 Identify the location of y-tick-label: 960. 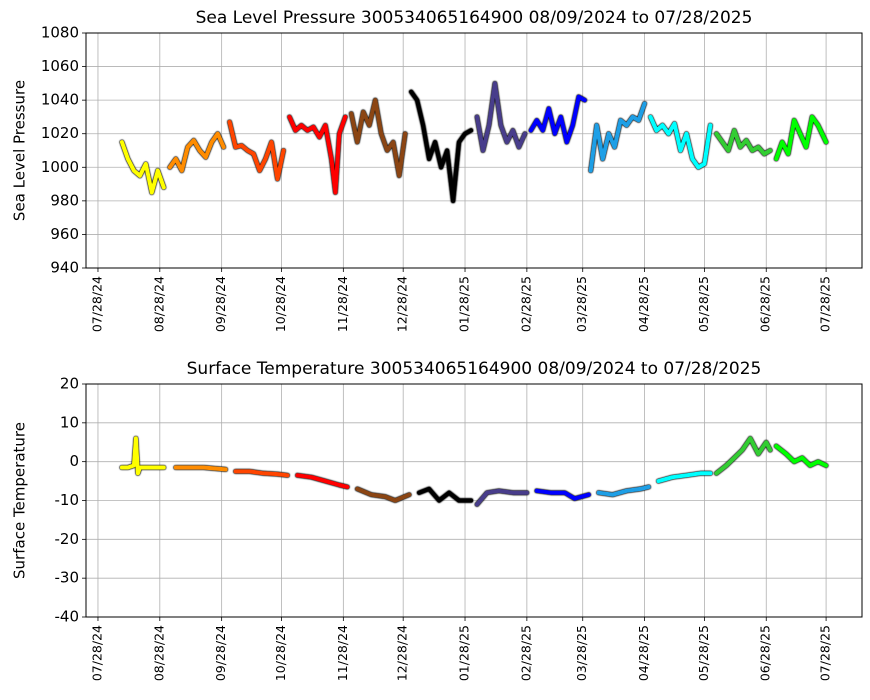
(64, 234).